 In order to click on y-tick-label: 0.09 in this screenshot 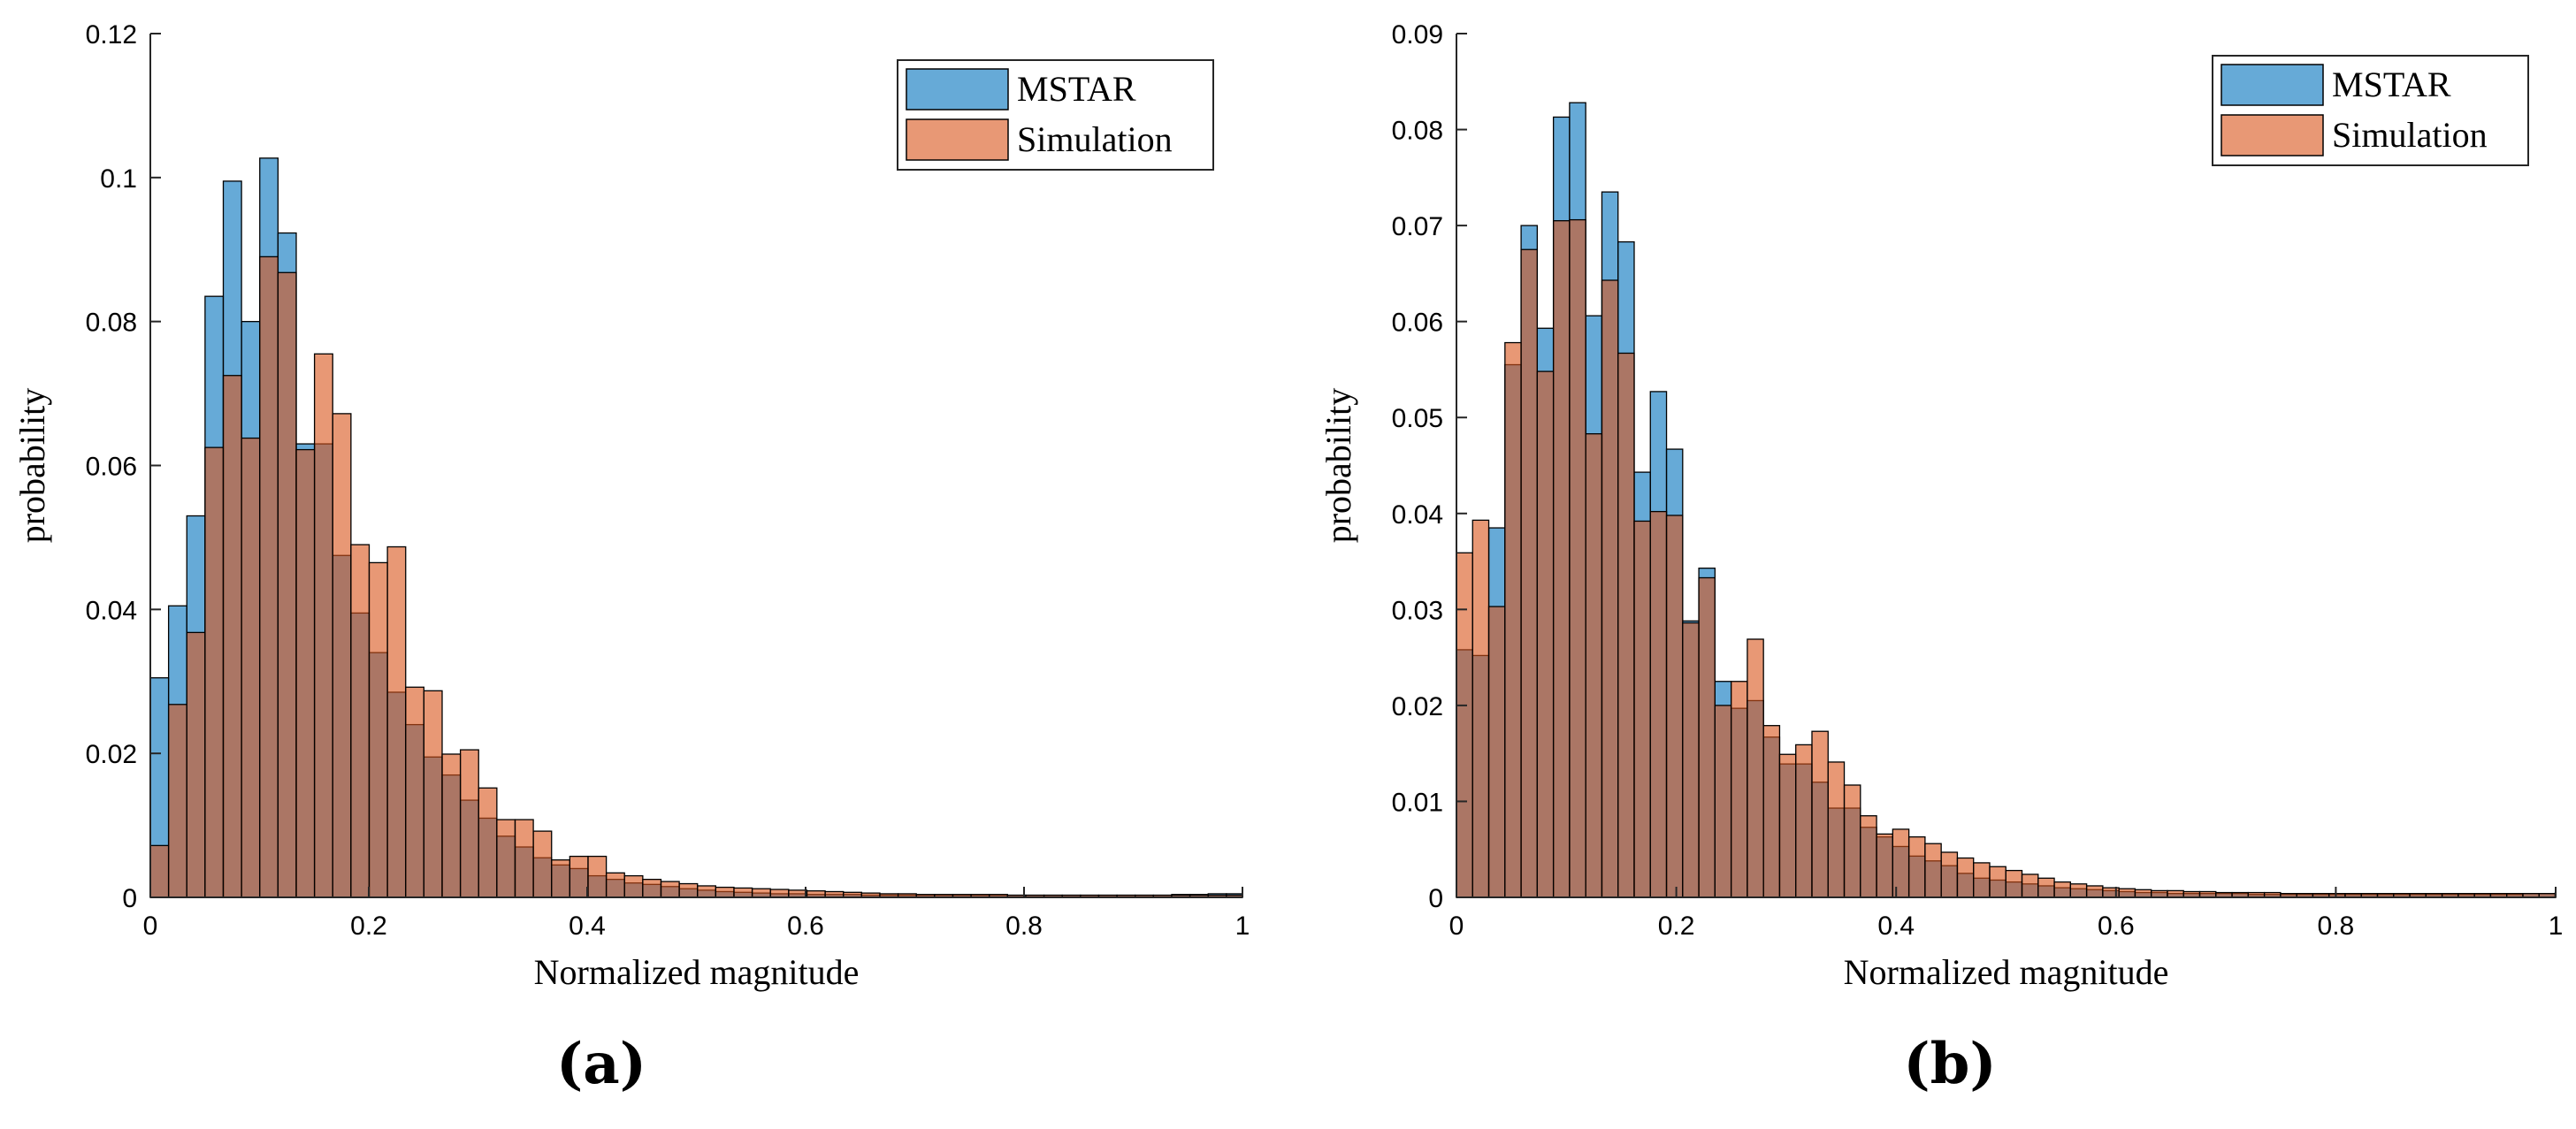, I will do `click(1417, 35)`.